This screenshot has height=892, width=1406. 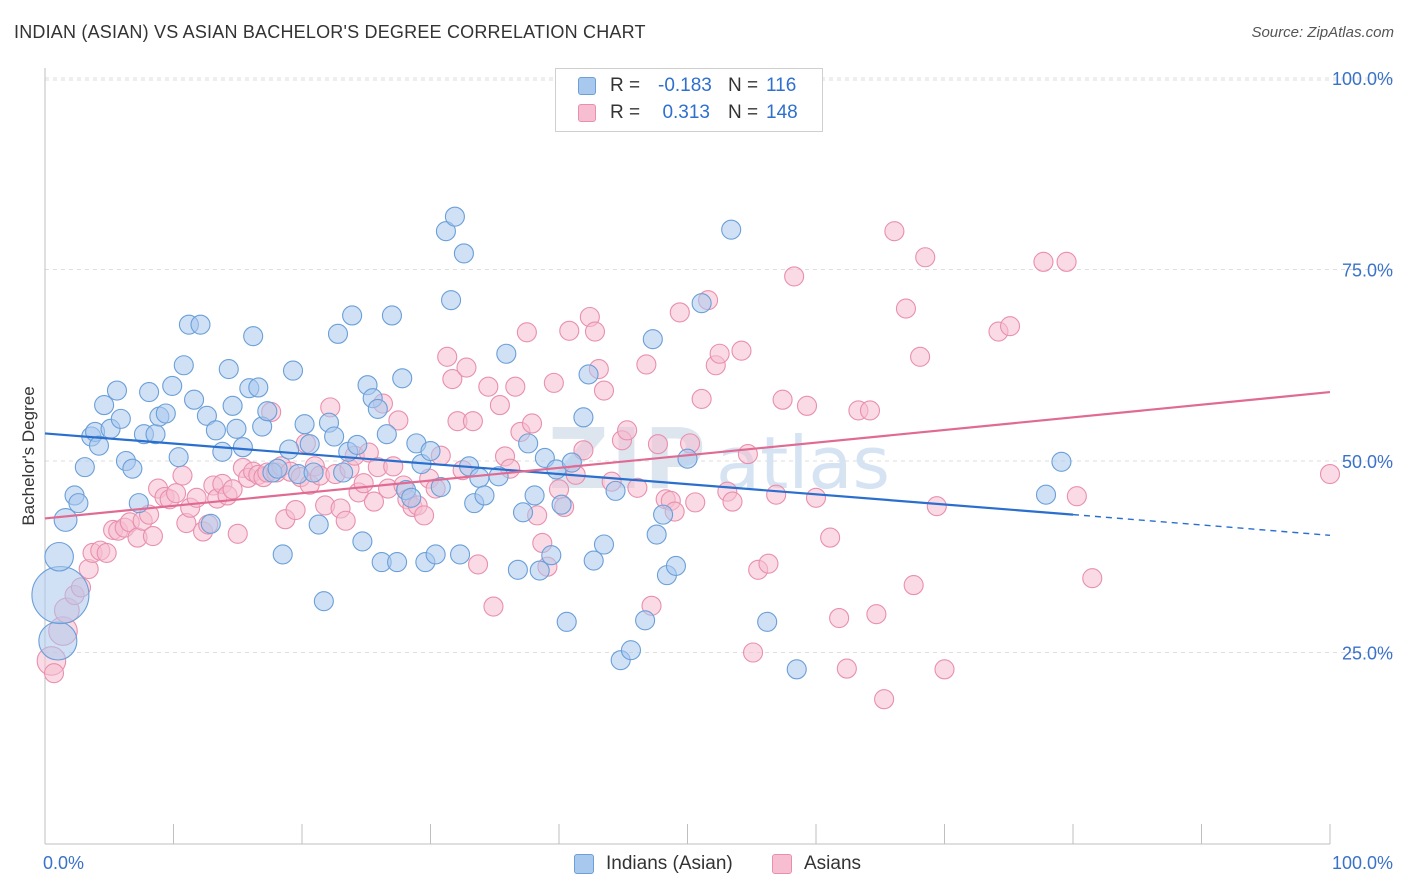 I want to click on y-tick-label: 75.0%, so click(x=1367, y=271).